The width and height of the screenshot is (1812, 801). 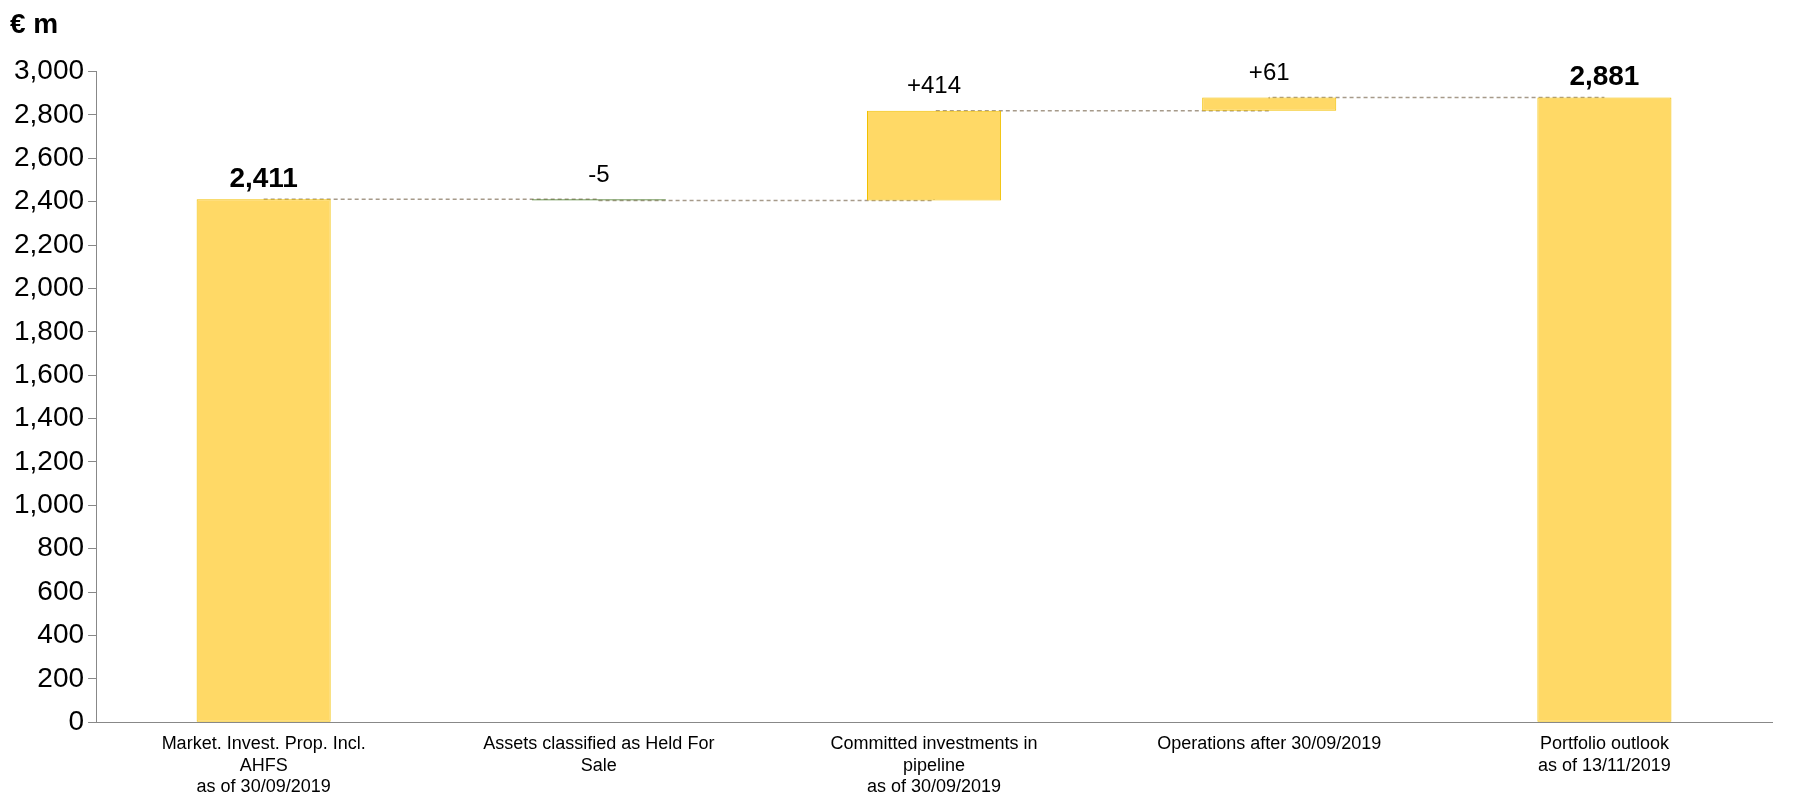 What do you see at coordinates (49, 287) in the screenshot?
I see `y-tick-label: 2,000` at bounding box center [49, 287].